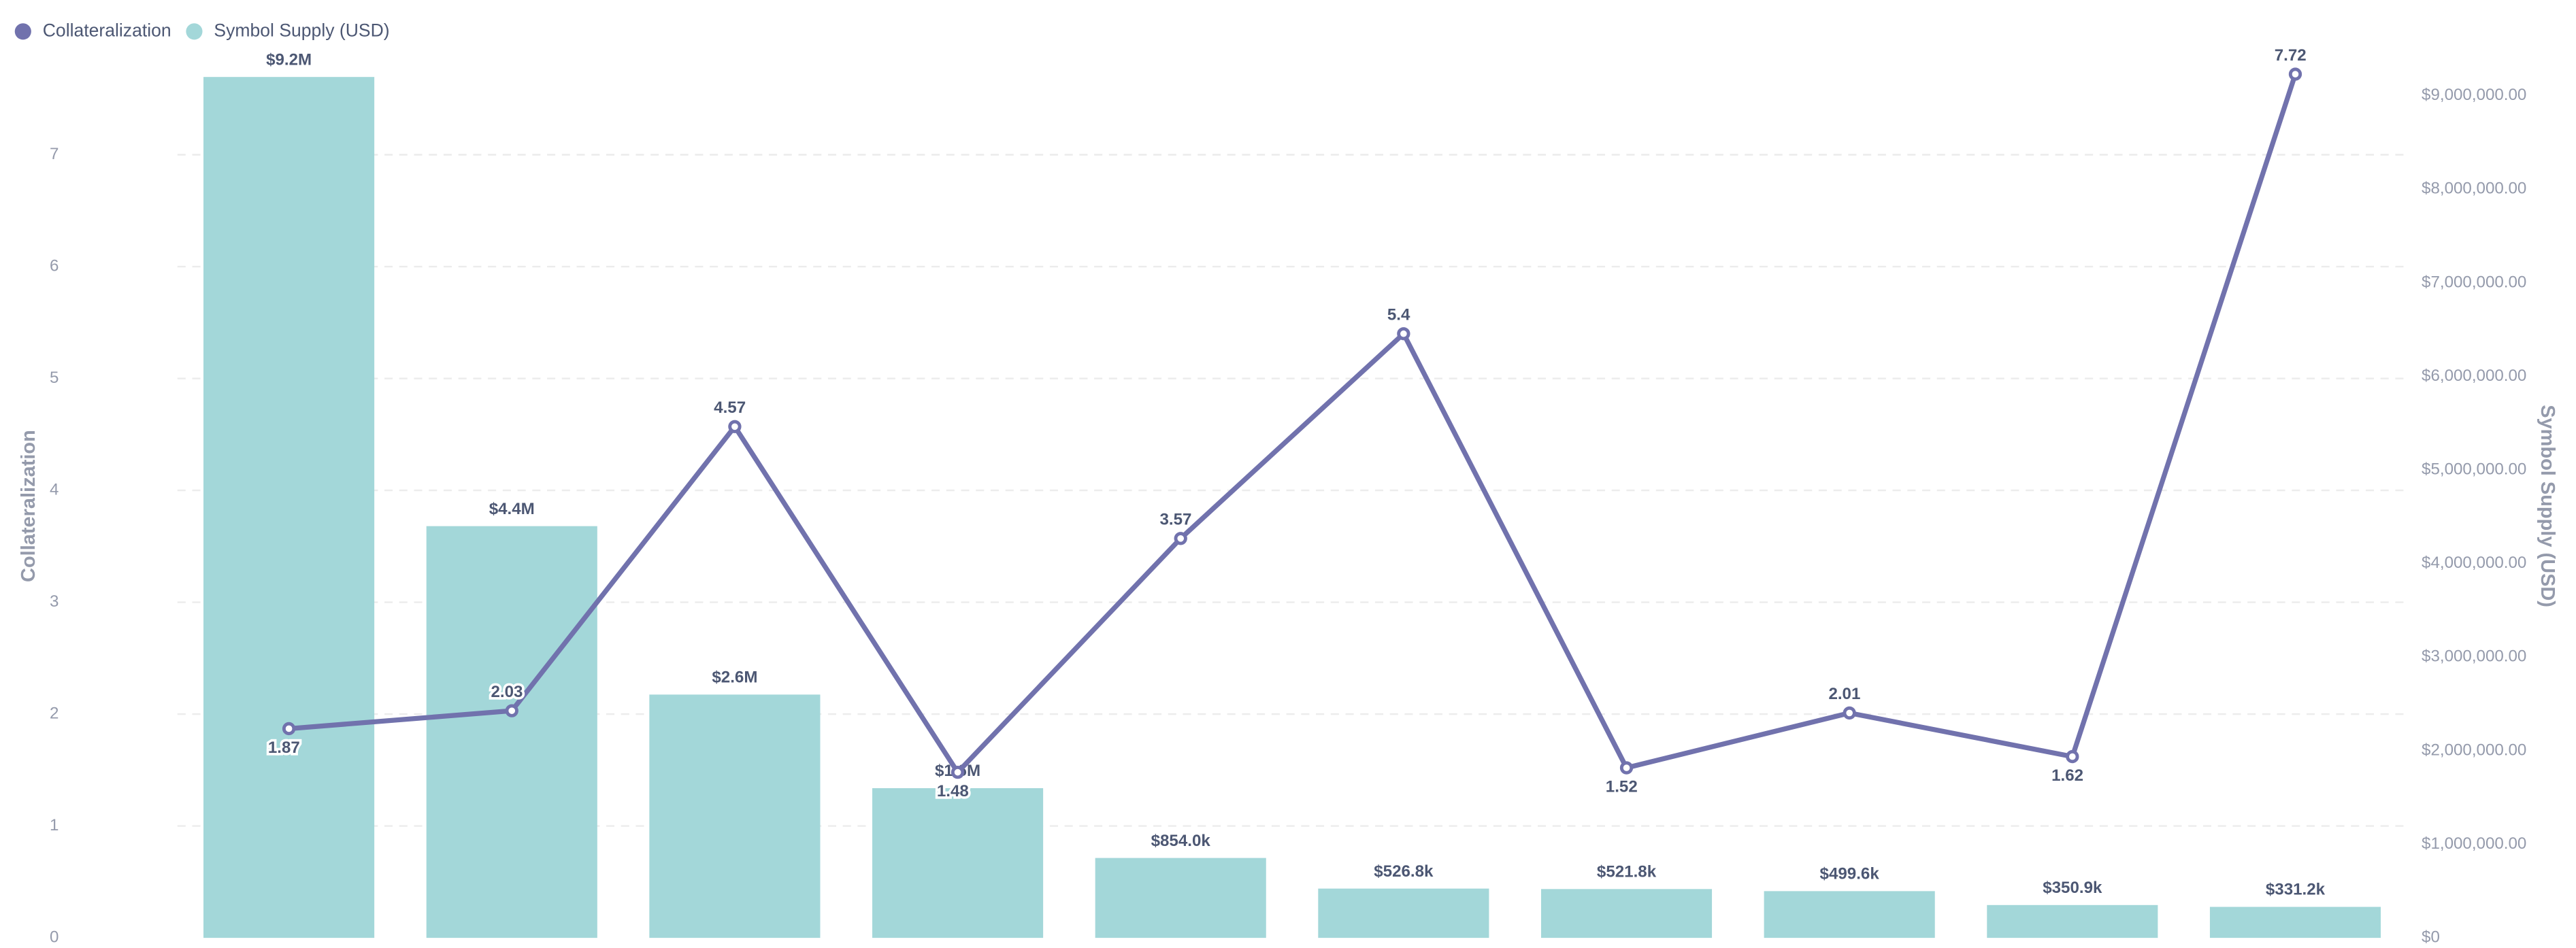  I want to click on y-axis-title: Collateralization, so click(28, 506).